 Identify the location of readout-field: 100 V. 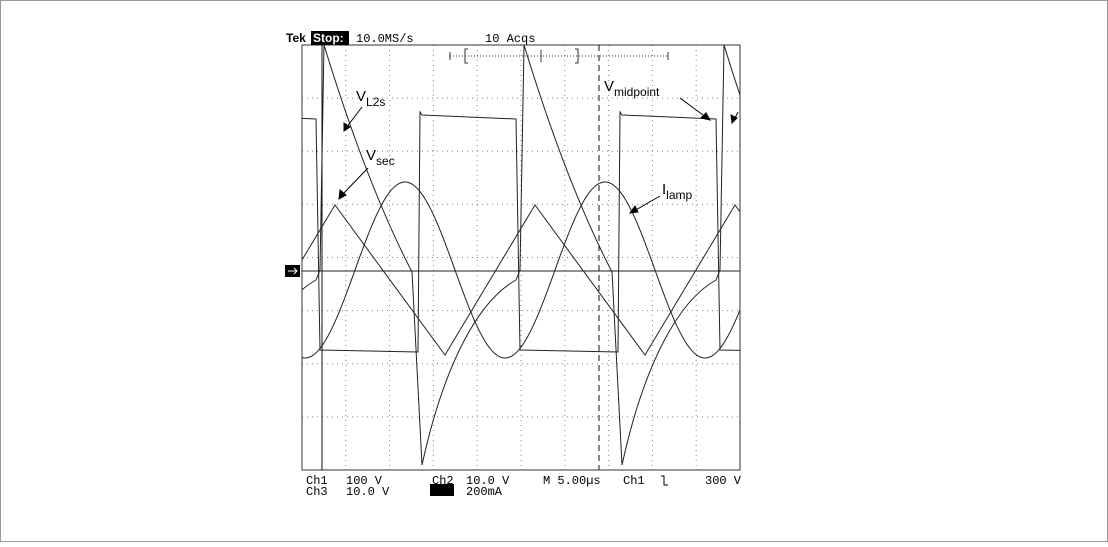
(364, 481).